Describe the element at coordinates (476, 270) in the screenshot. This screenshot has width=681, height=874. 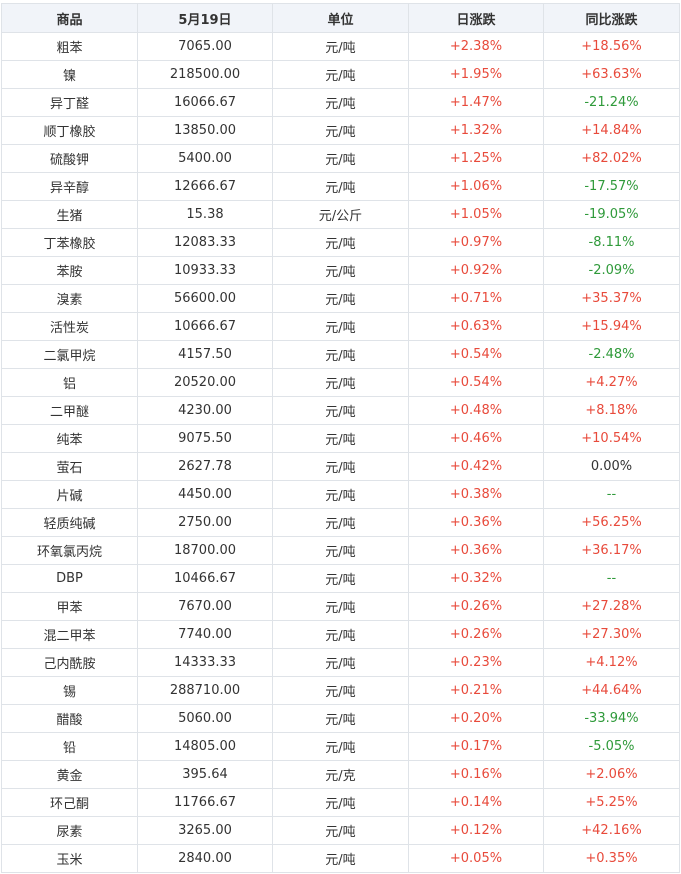
I see `daily-change-cell: +0.92%` at that location.